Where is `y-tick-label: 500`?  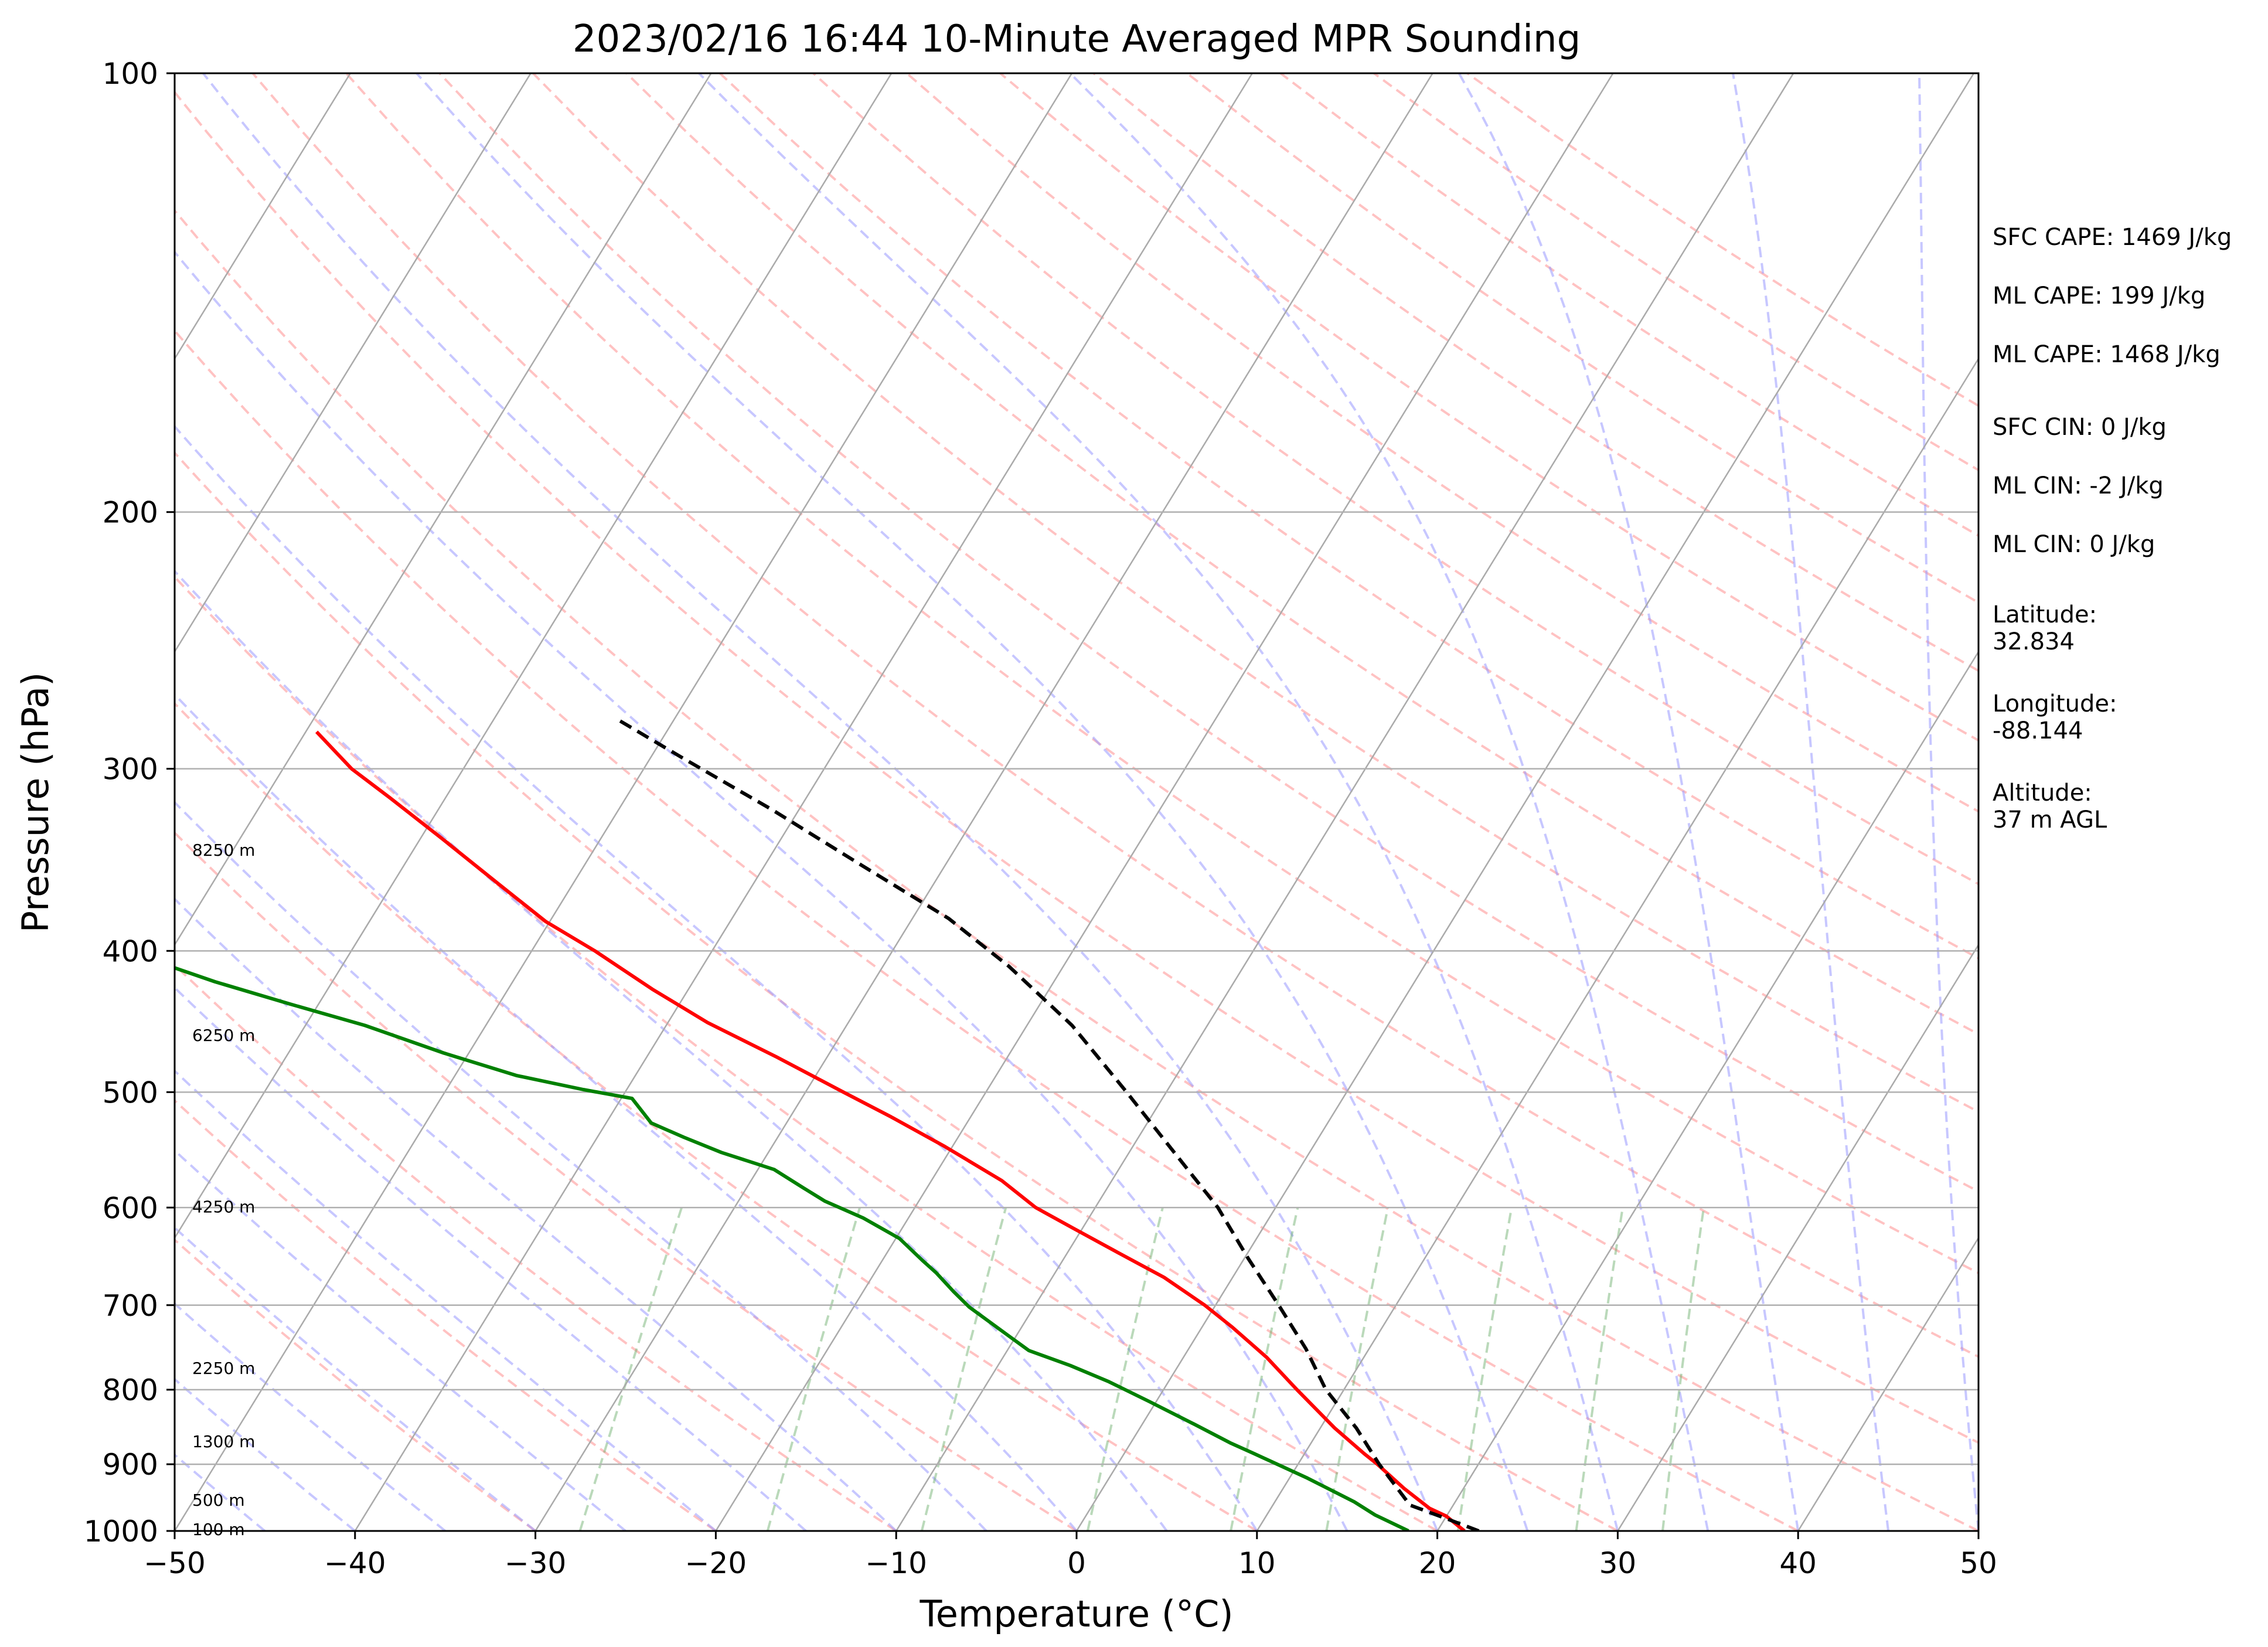 y-tick-label: 500 is located at coordinates (130, 1093).